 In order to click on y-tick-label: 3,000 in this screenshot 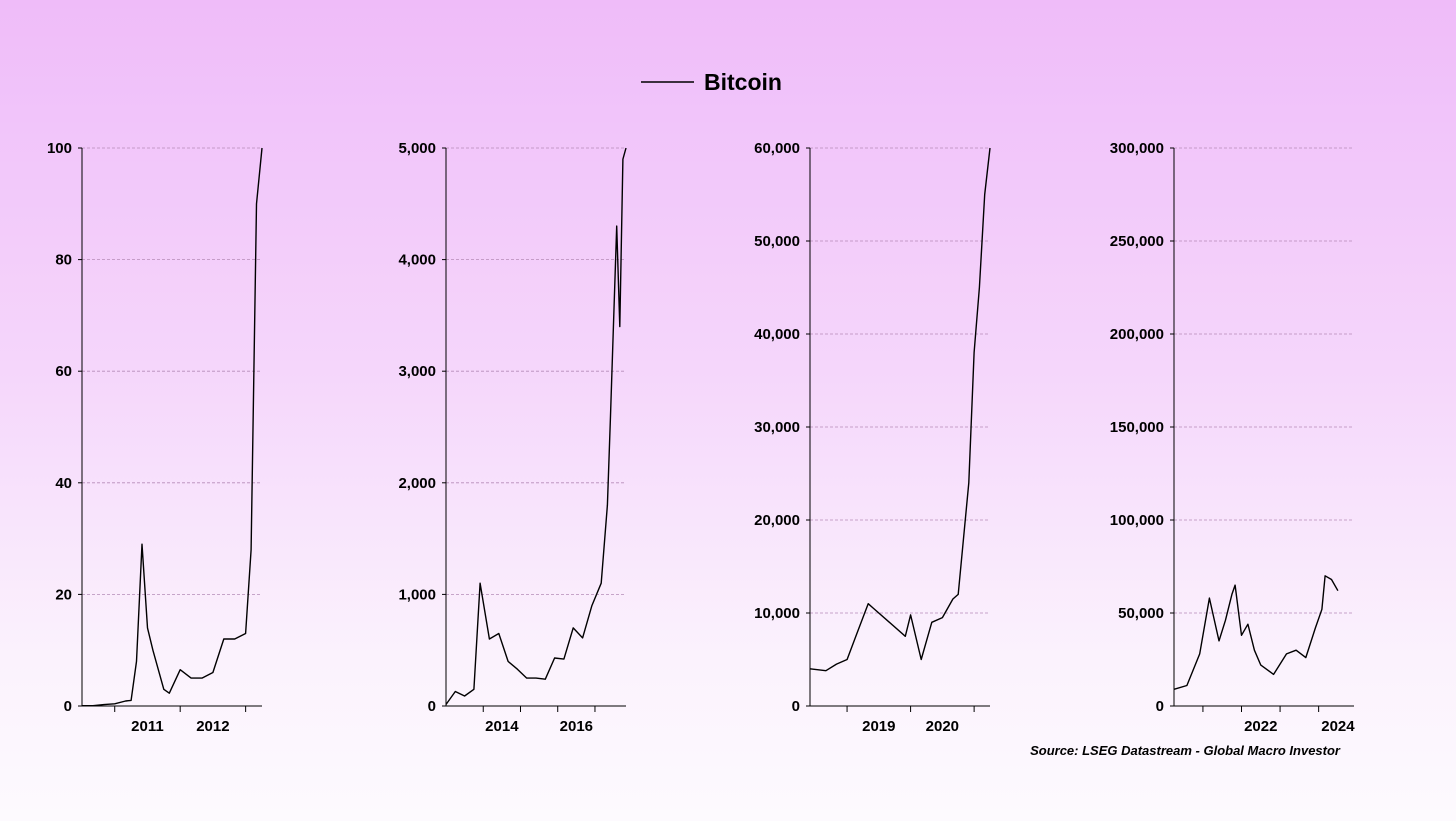, I will do `click(417, 371)`.